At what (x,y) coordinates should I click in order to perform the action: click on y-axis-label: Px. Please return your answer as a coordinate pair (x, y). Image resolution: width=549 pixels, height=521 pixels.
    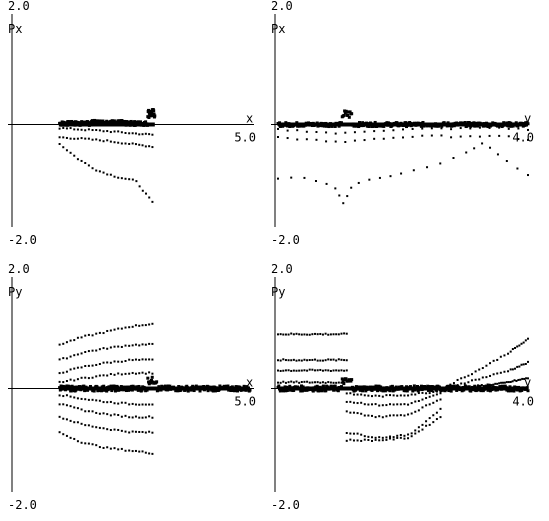
    Looking at the image, I should click on (15, 29).